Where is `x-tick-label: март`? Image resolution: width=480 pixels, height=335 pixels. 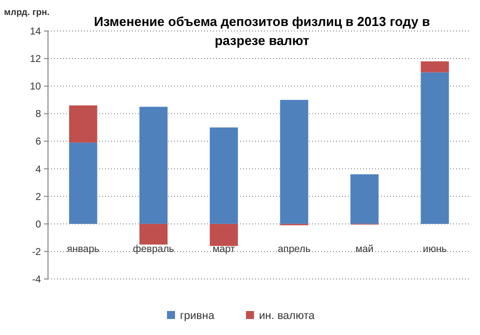 x-tick-label: март is located at coordinates (224, 249).